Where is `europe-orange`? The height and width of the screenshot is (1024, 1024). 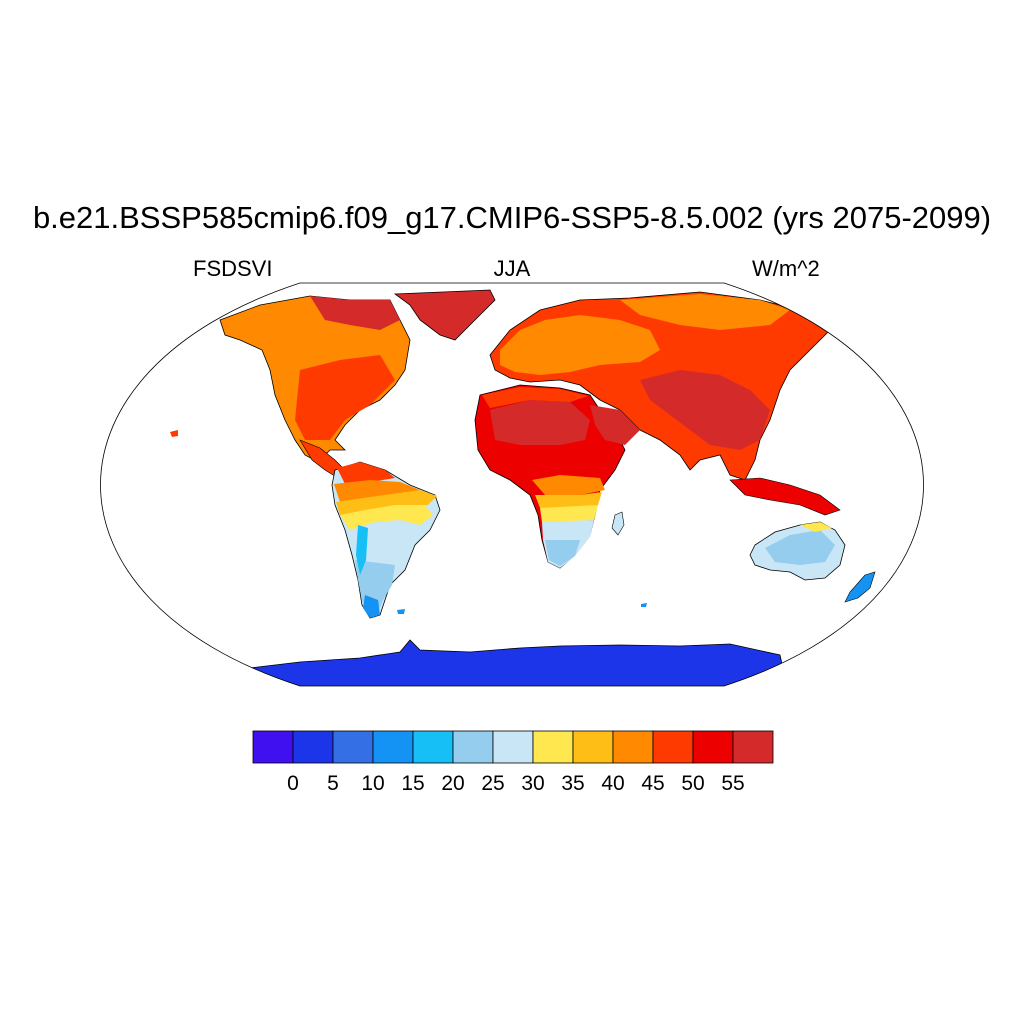
europe-orange is located at coordinates (580, 345).